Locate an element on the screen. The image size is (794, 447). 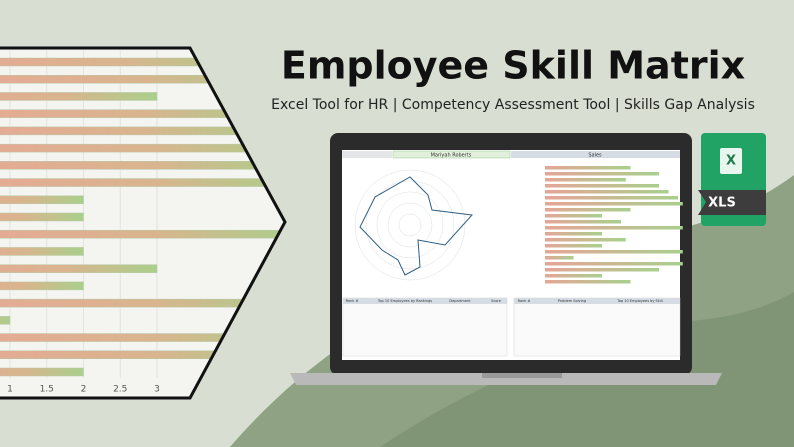
x-tick-label: 3 is located at coordinates (157, 390).